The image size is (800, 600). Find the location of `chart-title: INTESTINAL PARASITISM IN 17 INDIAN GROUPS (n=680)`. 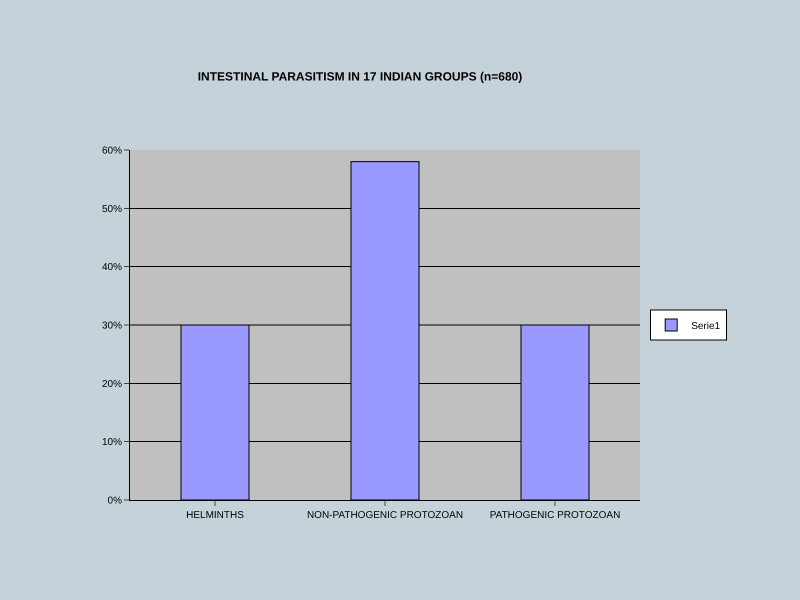

chart-title: INTESTINAL PARASITISM IN 17 INDIAN GROUPS (n=680) is located at coordinates (360, 76).